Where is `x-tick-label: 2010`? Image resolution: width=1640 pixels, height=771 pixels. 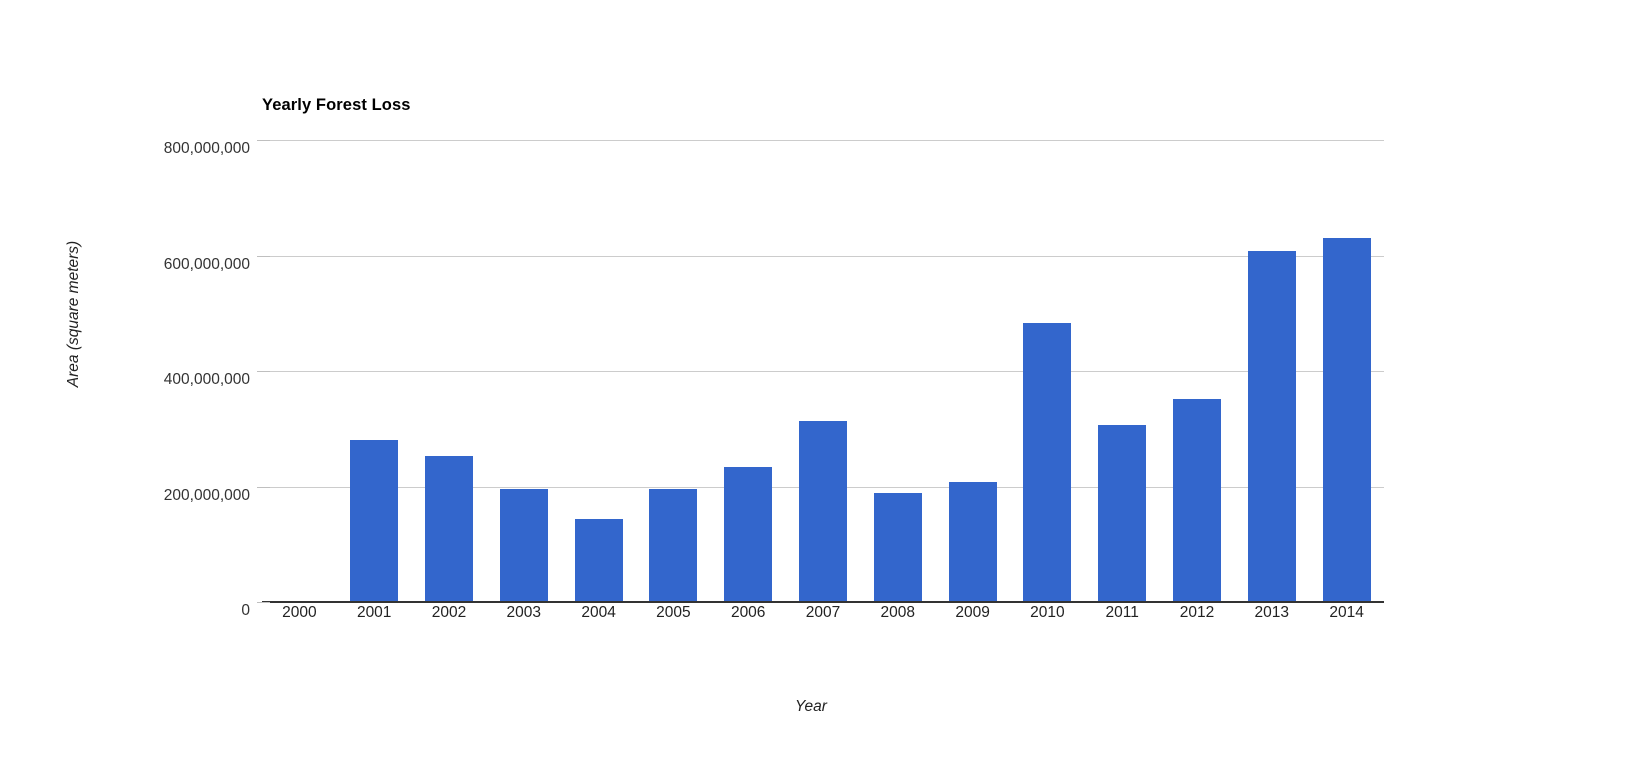
x-tick-label: 2010 is located at coordinates (1047, 612).